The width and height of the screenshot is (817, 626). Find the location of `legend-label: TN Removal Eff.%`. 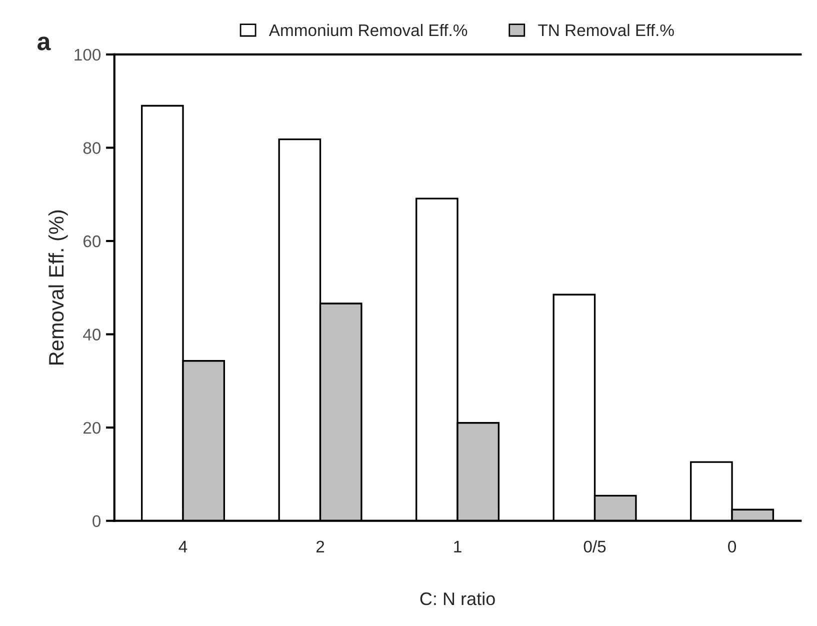

legend-label: TN Removal Eff.% is located at coordinates (606, 30).